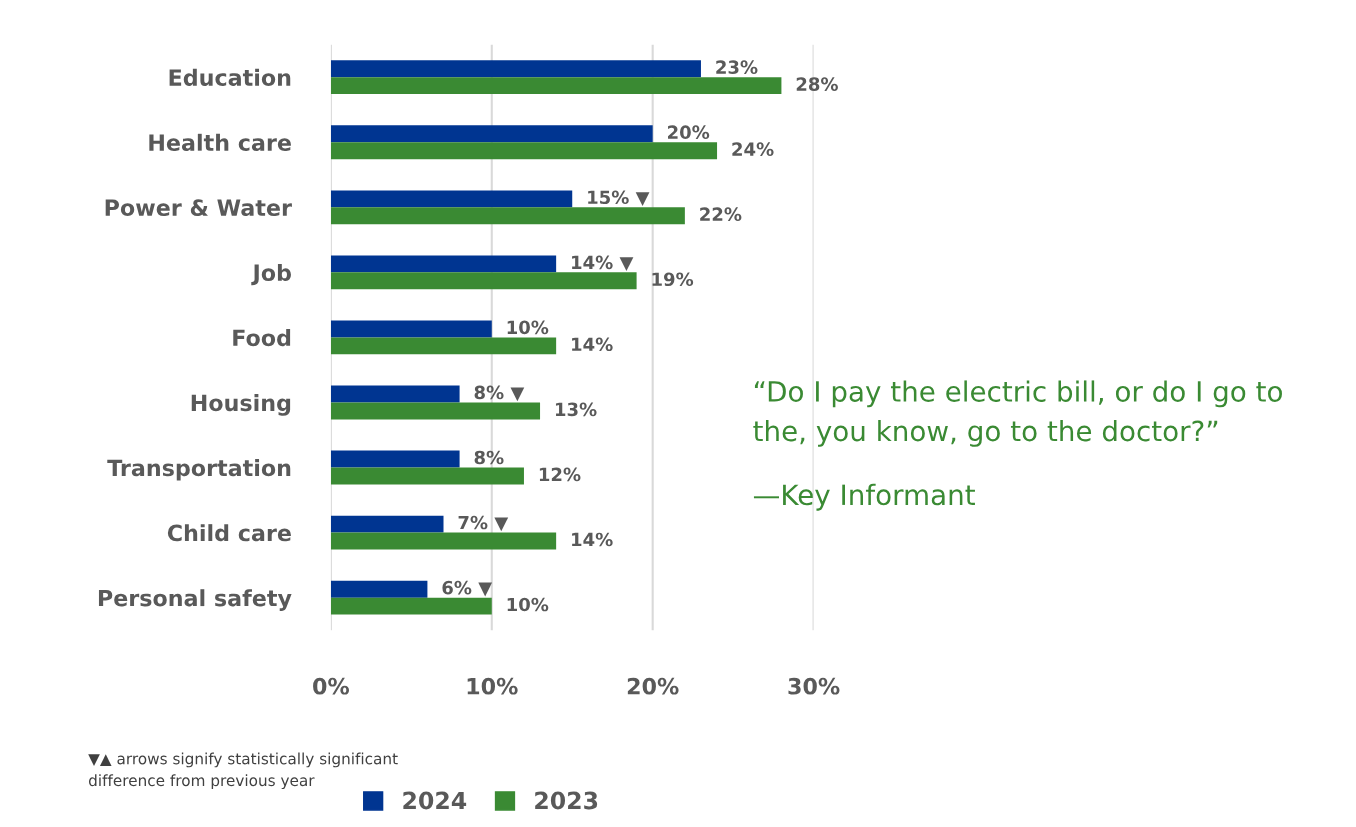 Image resolution: width=1356 pixels, height=827 pixels. What do you see at coordinates (576, 409) in the screenshot?
I see `data-label: 13%` at bounding box center [576, 409].